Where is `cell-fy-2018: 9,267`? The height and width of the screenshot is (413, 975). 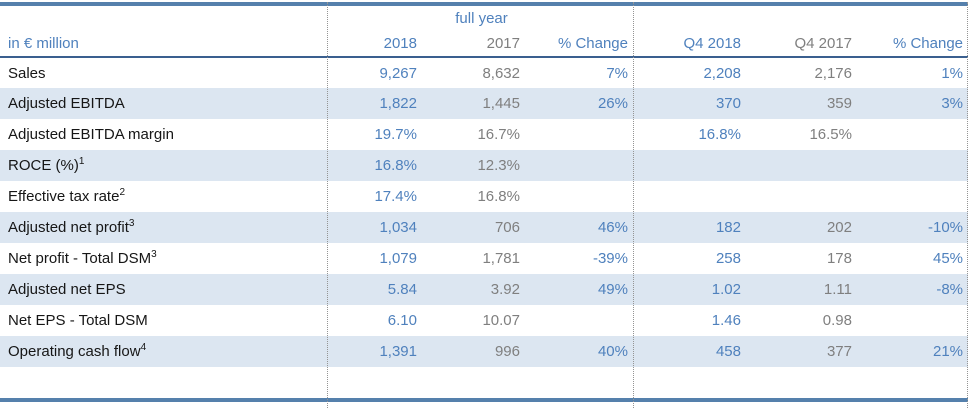 cell-fy-2018: 9,267 is located at coordinates (398, 73).